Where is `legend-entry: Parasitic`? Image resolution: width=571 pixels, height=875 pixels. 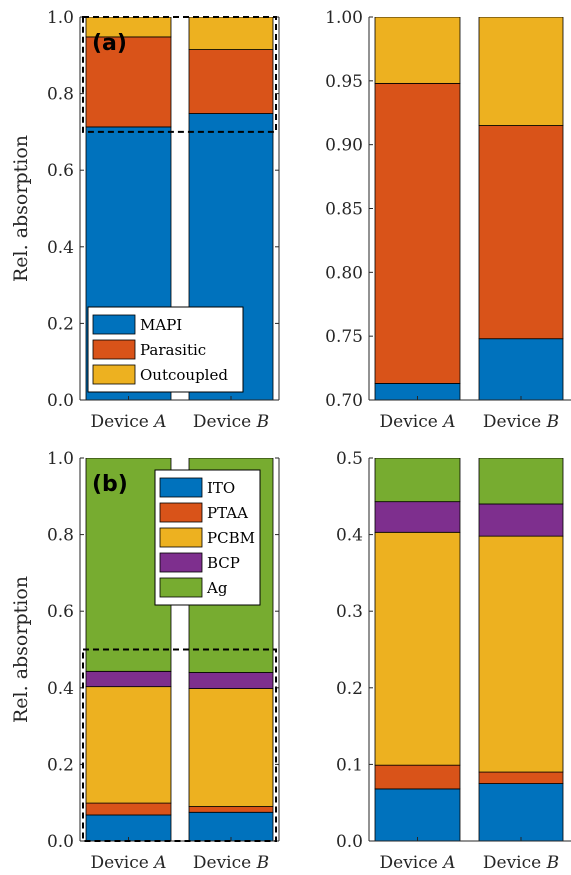
legend-entry: Parasitic is located at coordinates (173, 350).